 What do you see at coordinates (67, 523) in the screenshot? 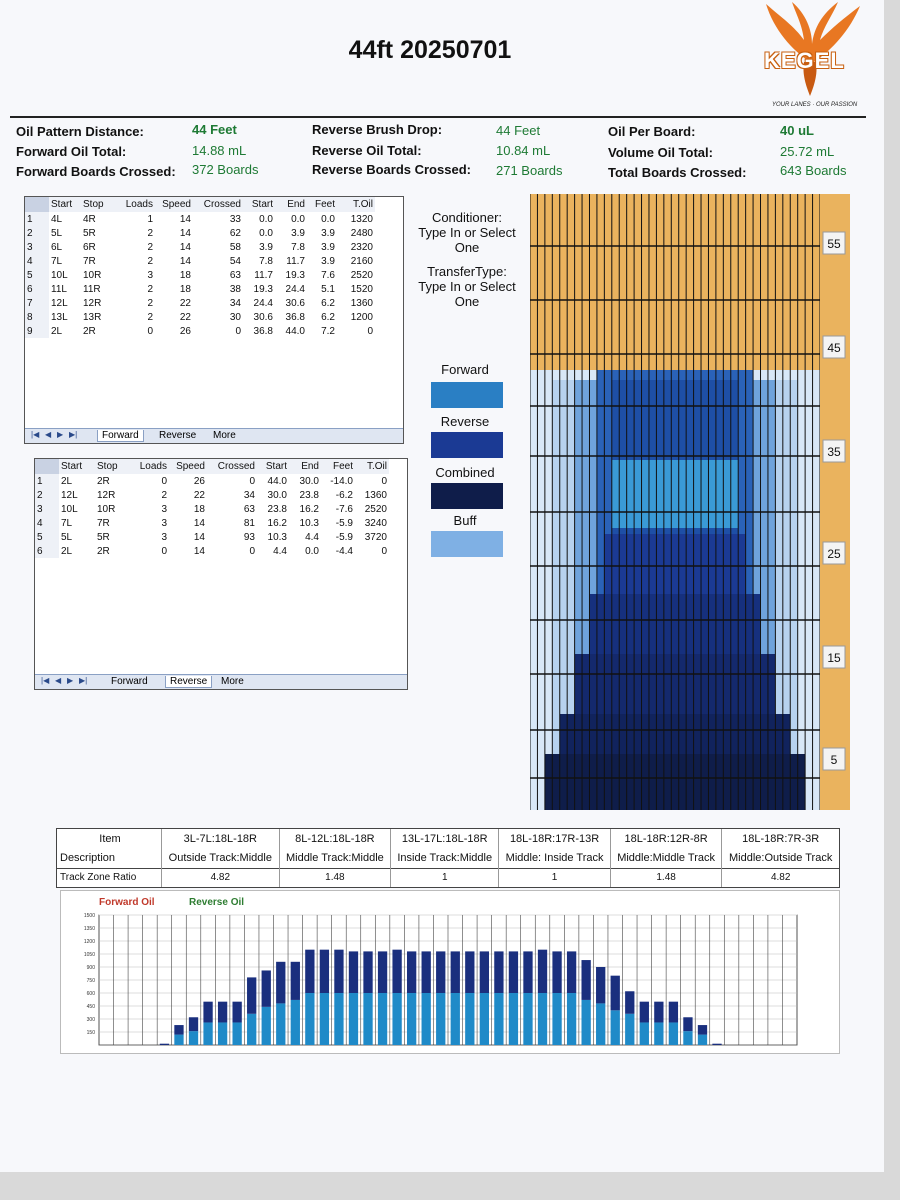
I see `grid-cell: 7L` at bounding box center [67, 523].